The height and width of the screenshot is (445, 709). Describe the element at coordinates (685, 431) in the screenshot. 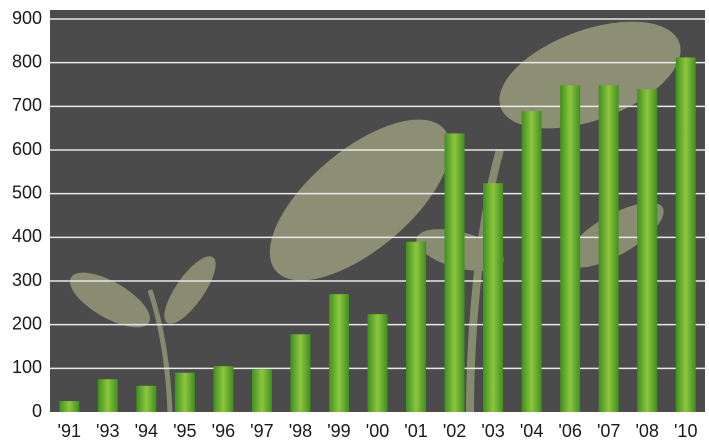

I see `x-tick-label: '10` at that location.